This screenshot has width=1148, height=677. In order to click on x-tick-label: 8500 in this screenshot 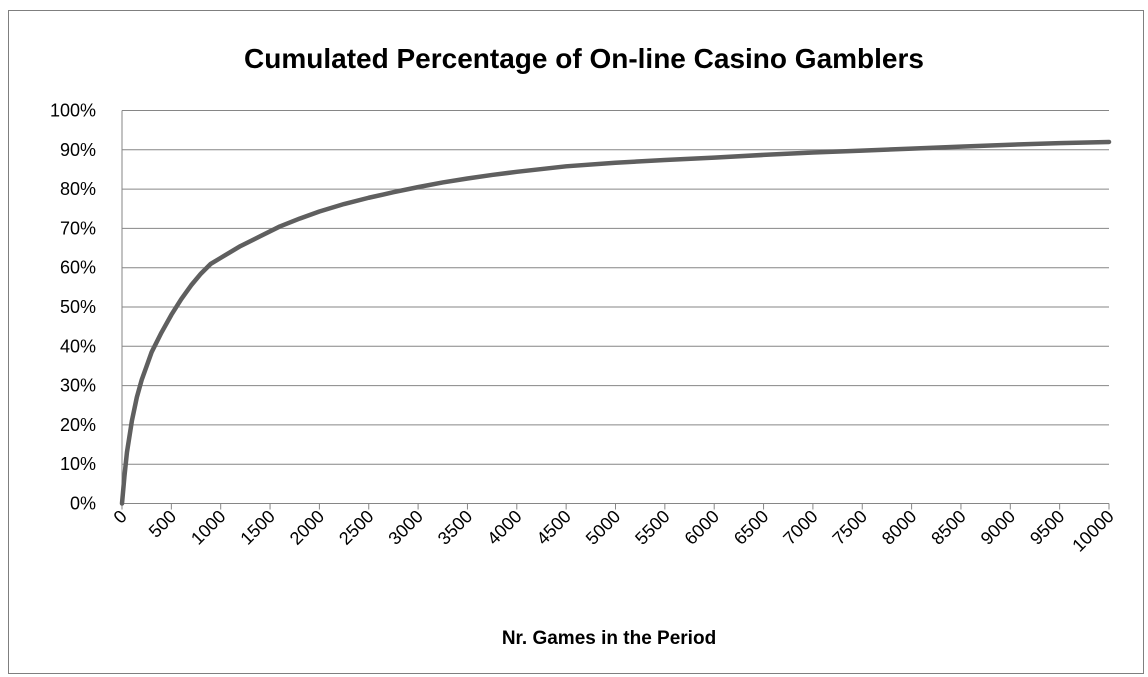, I will do `click(948, 527)`.